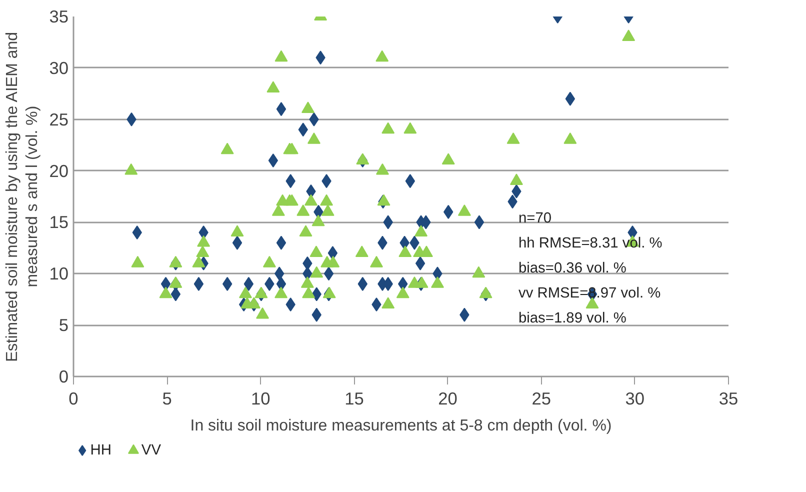  Describe the element at coordinates (354, 398) in the screenshot. I see `x-tick-label: 15` at that location.